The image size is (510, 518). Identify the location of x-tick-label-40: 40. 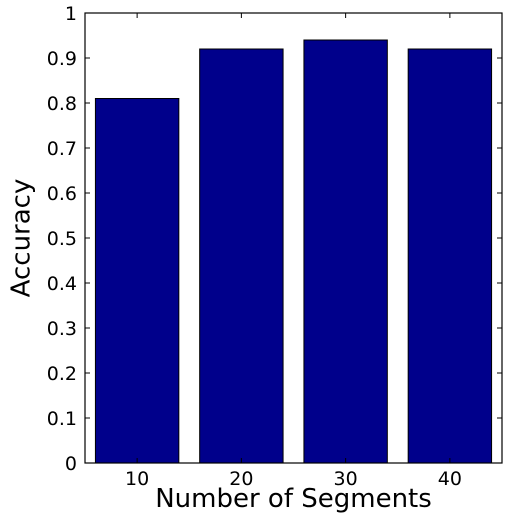
(450, 479).